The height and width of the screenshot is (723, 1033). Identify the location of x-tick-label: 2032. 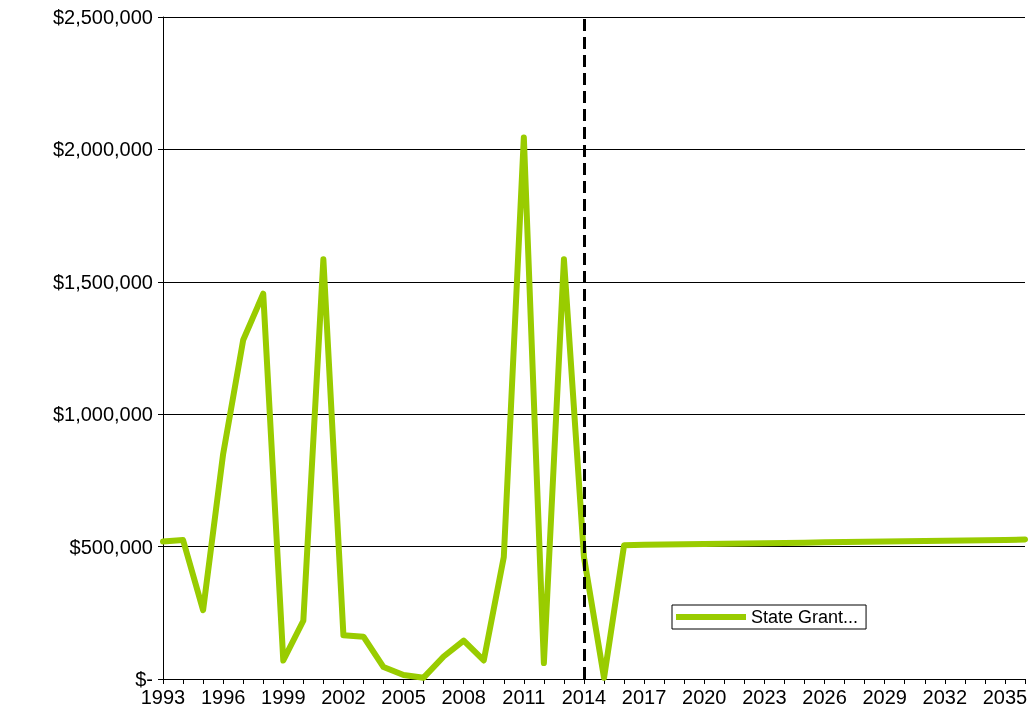
(945, 697).